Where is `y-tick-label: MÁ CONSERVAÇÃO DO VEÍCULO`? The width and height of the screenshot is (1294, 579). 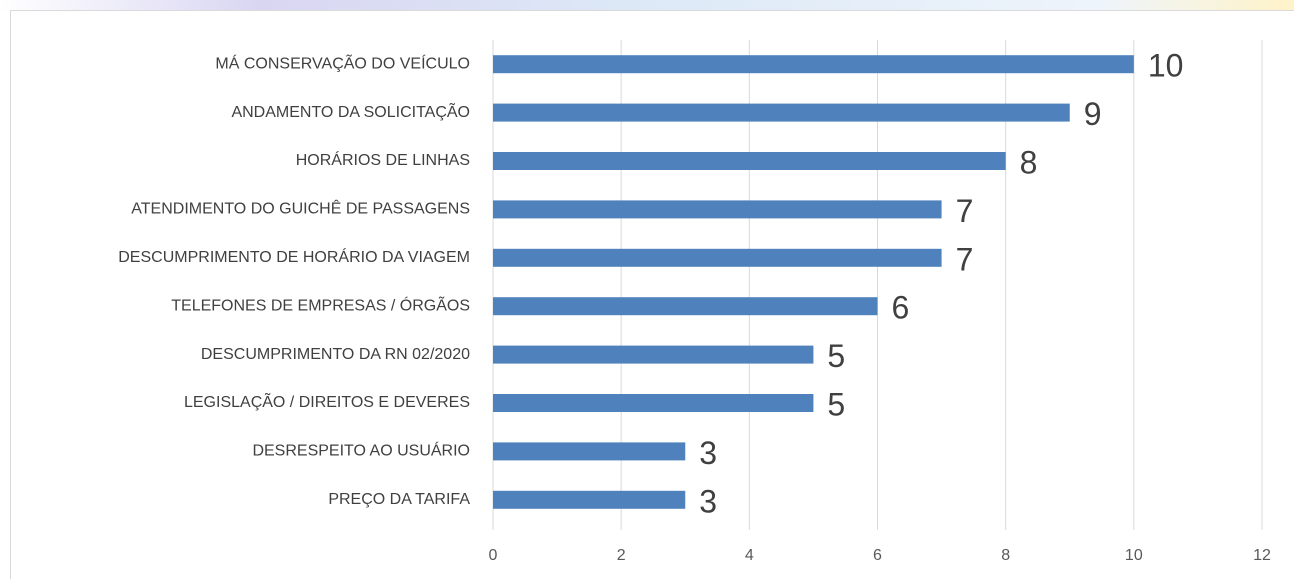
y-tick-label: MÁ CONSERVAÇÃO DO VEÍCULO is located at coordinates (342, 62).